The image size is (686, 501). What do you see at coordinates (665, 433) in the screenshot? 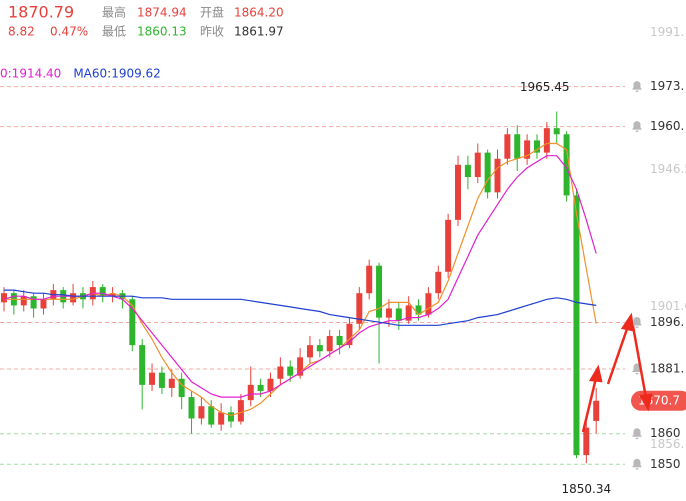
I see `alert-label: 1860` at bounding box center [665, 433].